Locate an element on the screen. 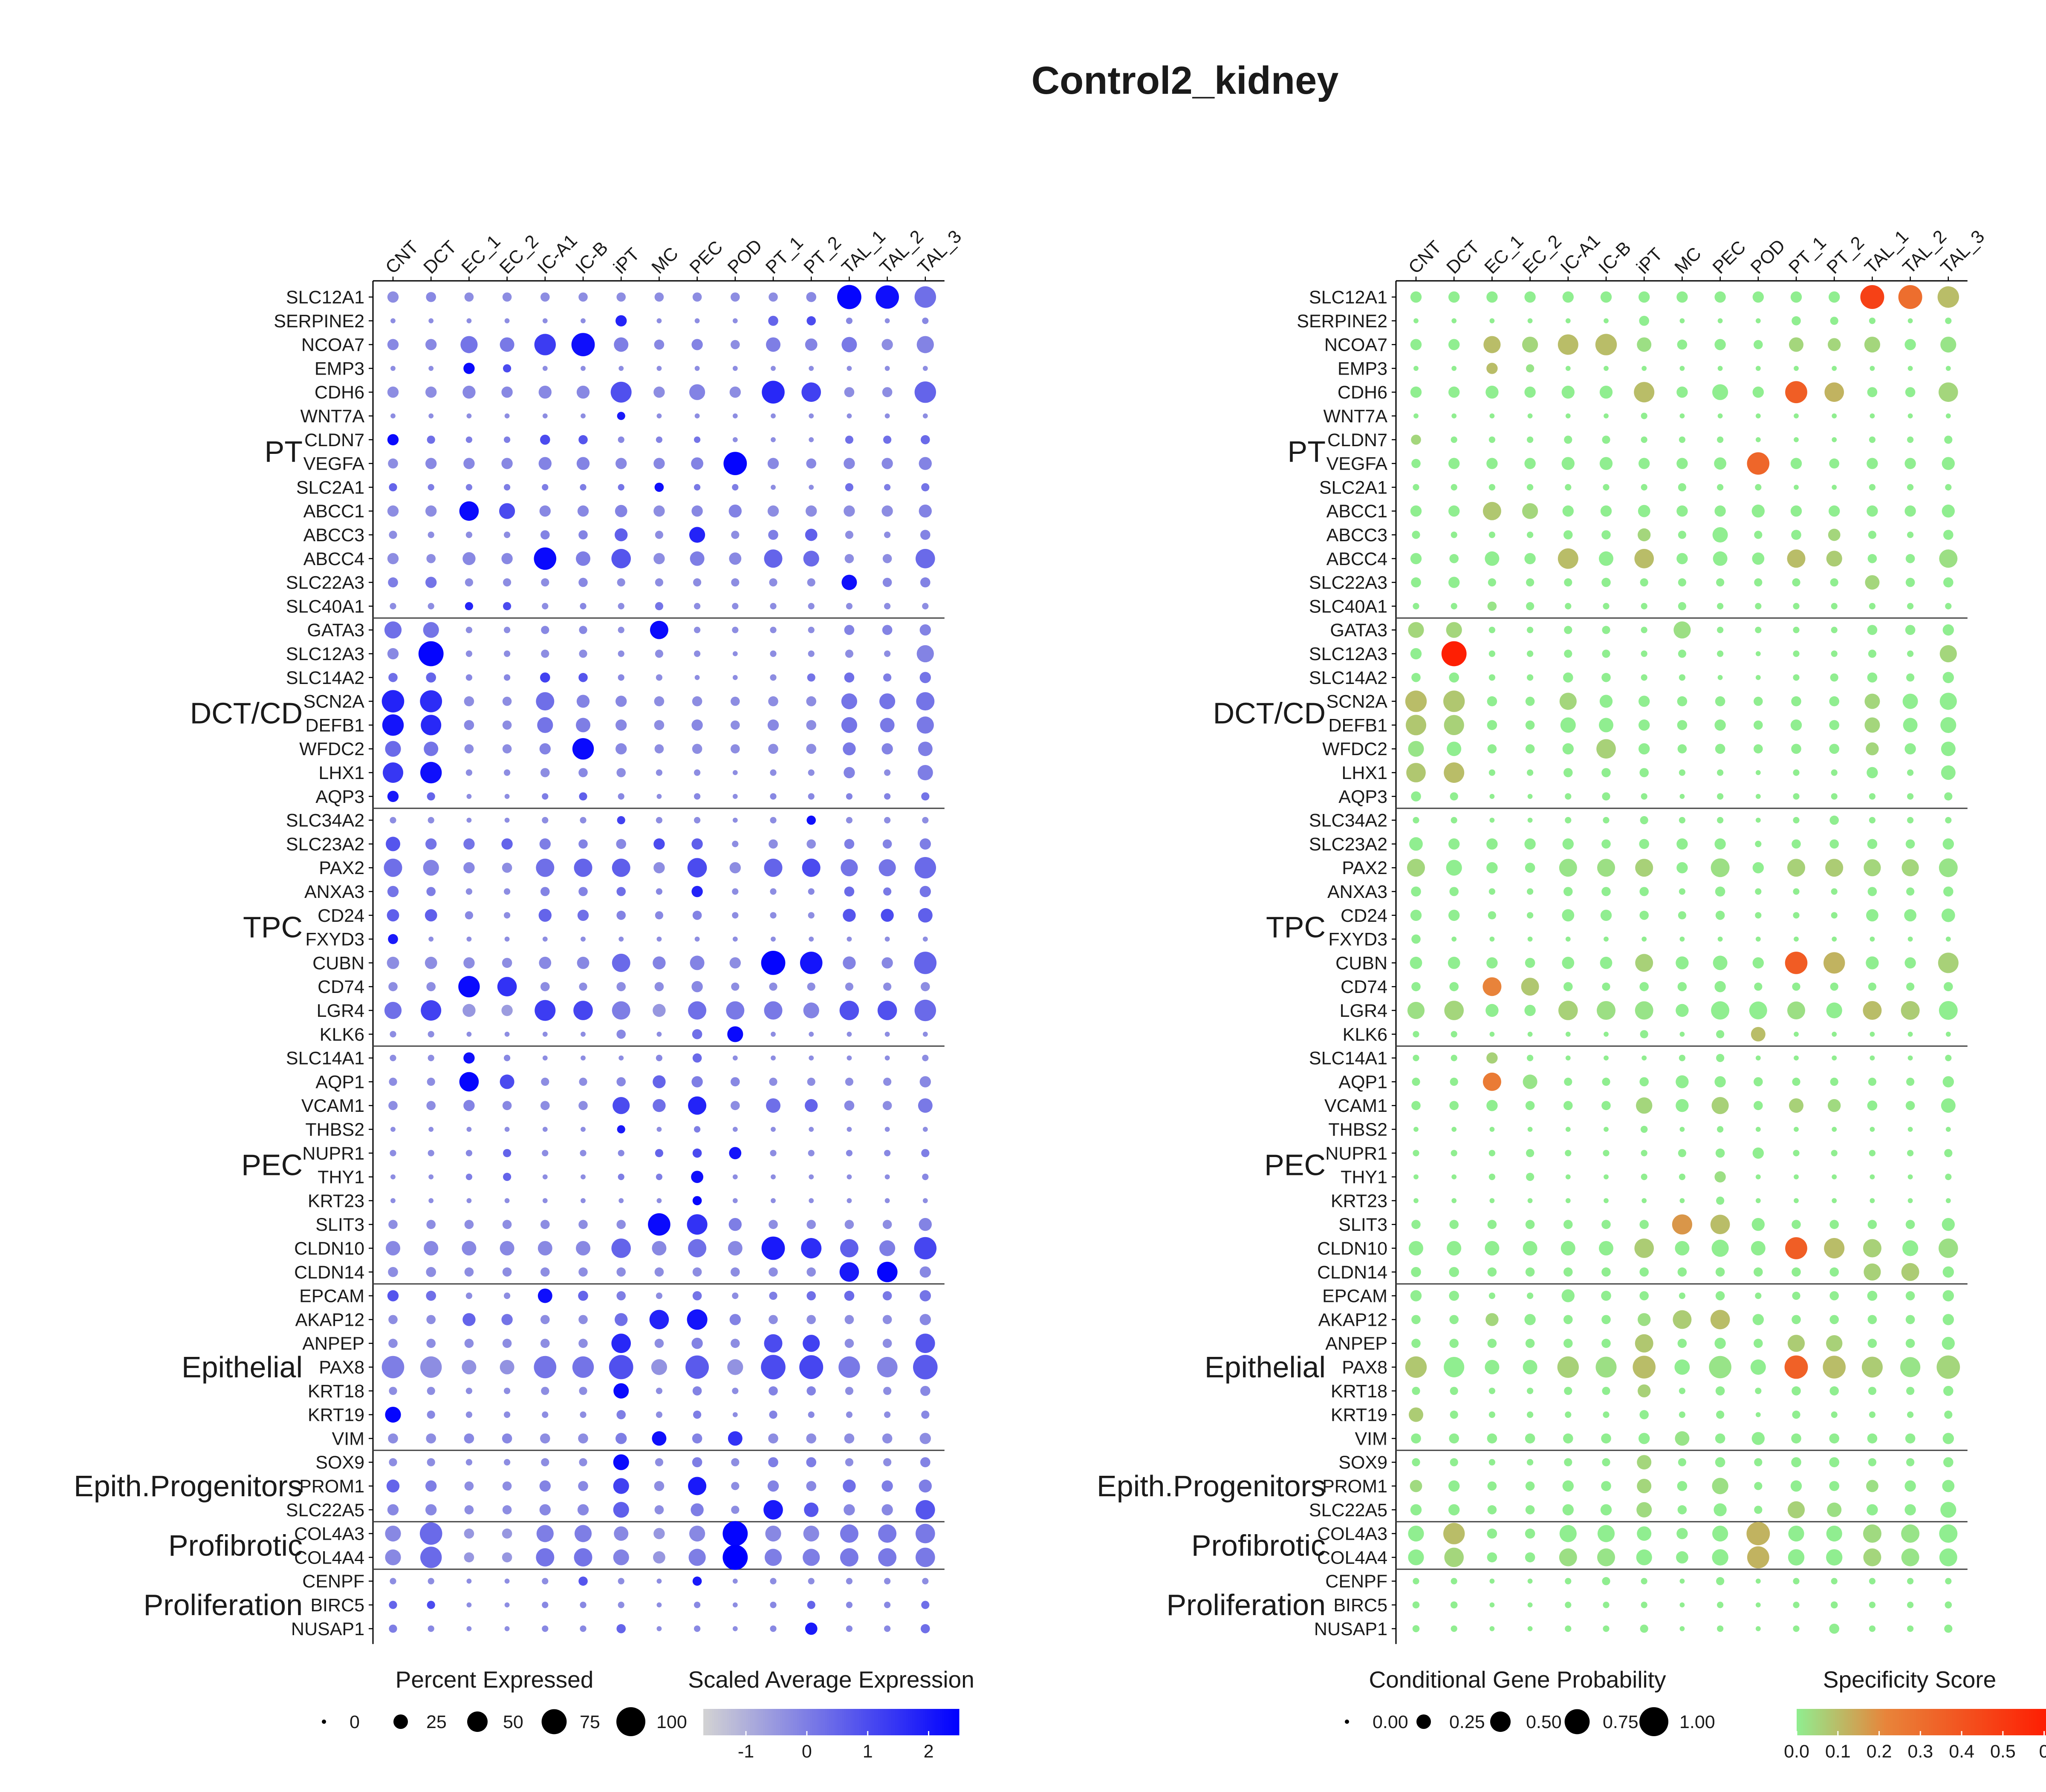 The width and height of the screenshot is (2046, 1792). gene-label: SLIT3 is located at coordinates (339, 1225).